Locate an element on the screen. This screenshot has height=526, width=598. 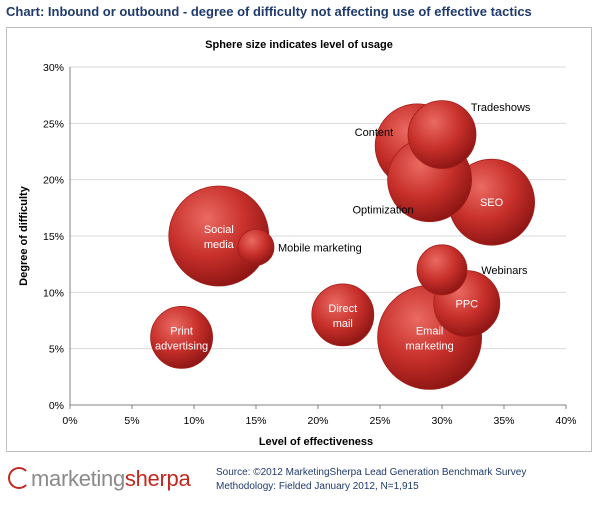
bubble-label-content: Content is located at coordinates (374, 133).